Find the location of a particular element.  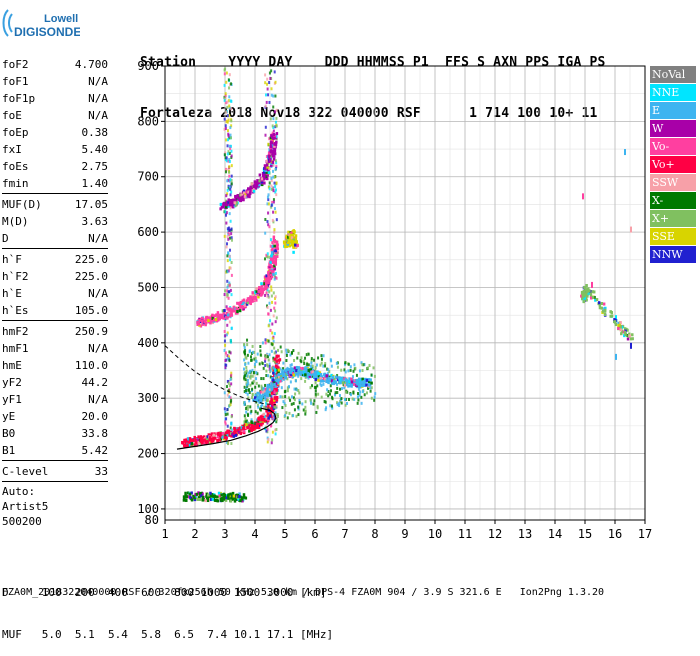

param-label: hmE is located at coordinates (12, 365).